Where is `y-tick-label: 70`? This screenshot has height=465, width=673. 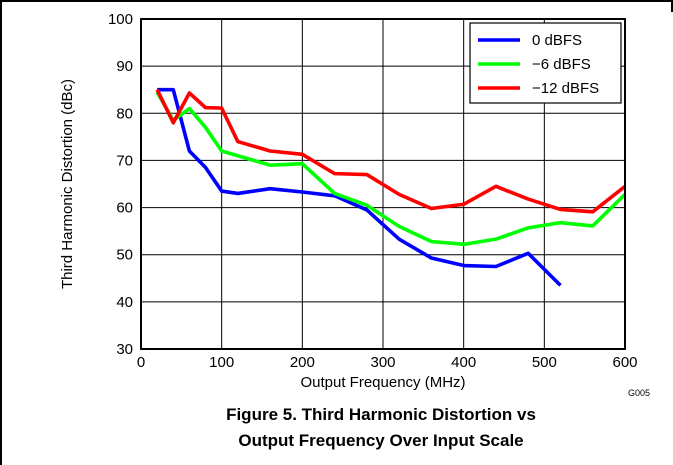
y-tick-label: 70 is located at coordinates (124, 160).